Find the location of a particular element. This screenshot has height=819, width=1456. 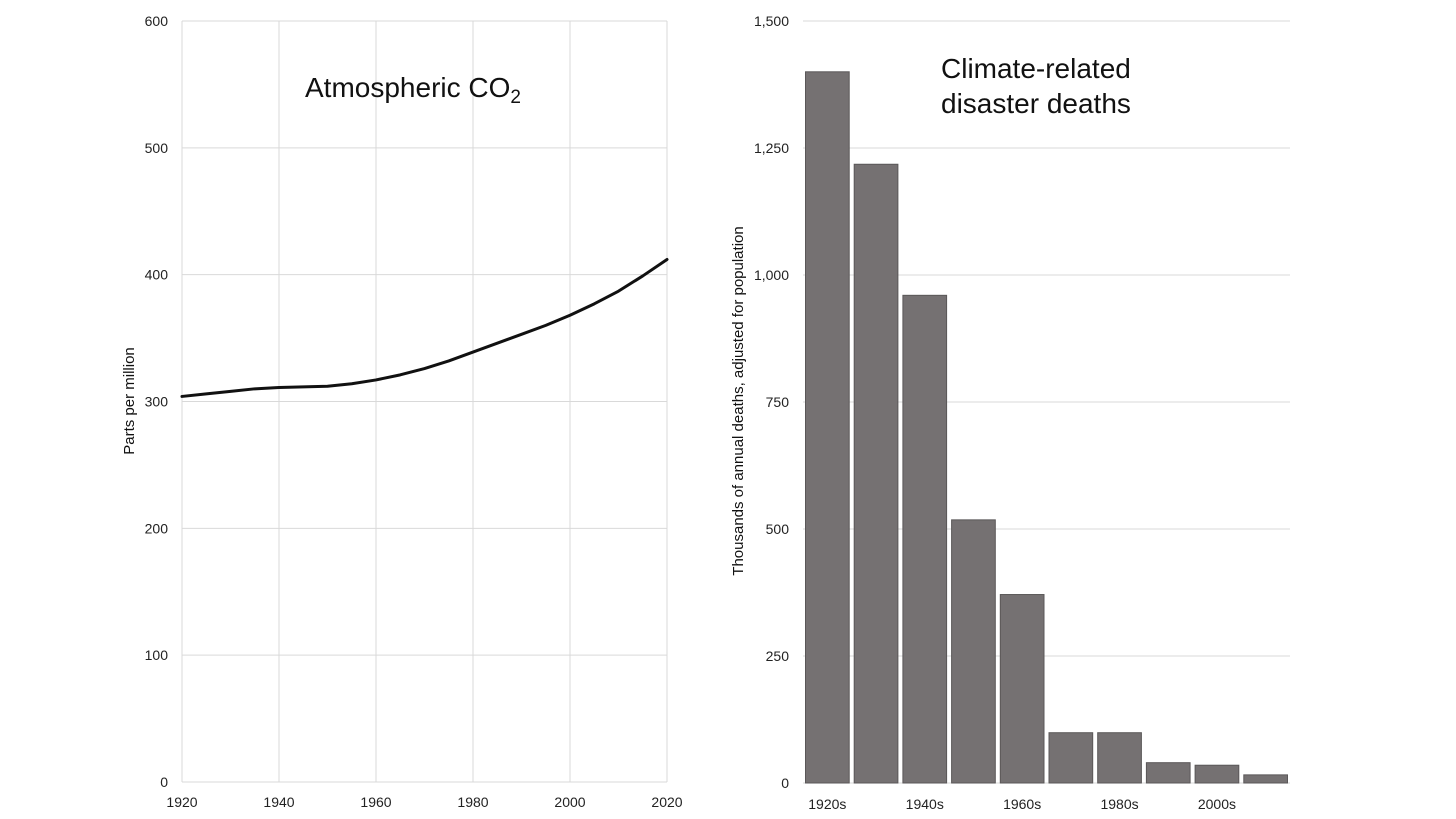

deaths-bar-2010s is located at coordinates (1266, 779).